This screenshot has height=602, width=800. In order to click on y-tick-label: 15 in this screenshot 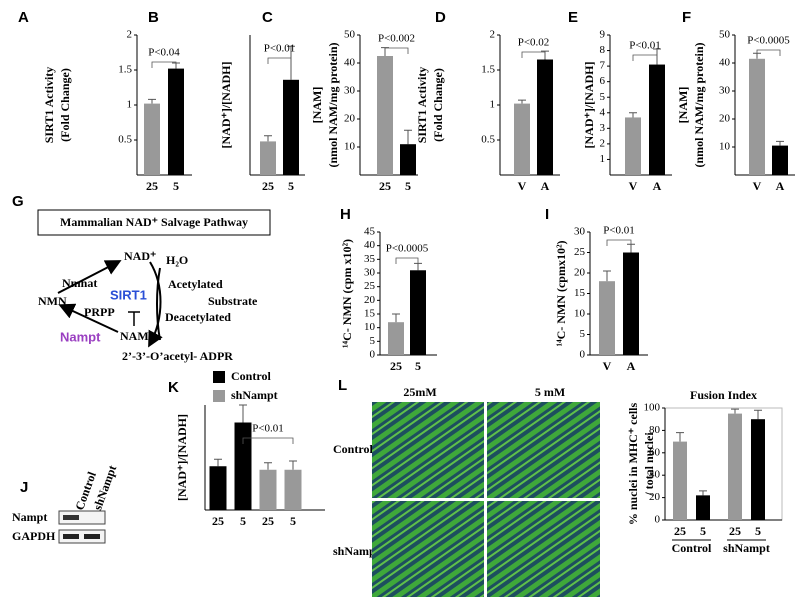, I will do `click(580, 293)`.